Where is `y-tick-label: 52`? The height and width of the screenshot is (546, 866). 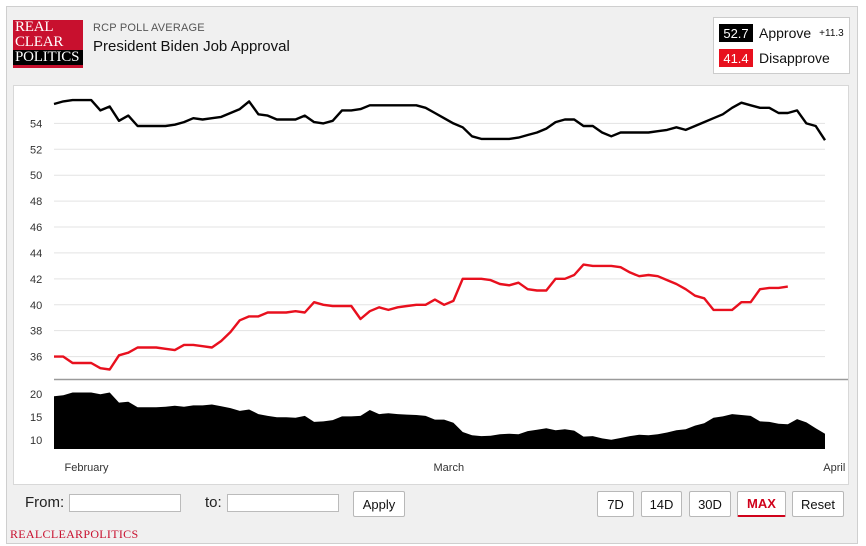
y-tick-label: 52 is located at coordinates (36, 150).